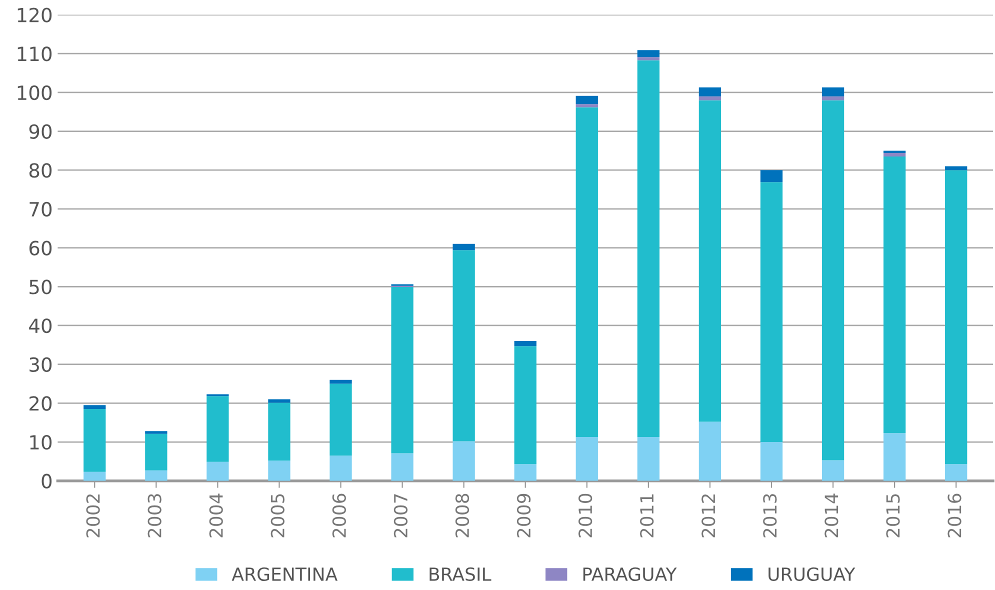  Describe the element at coordinates (40, 170) in the screenshot. I see `y-tick-label: 80` at that location.